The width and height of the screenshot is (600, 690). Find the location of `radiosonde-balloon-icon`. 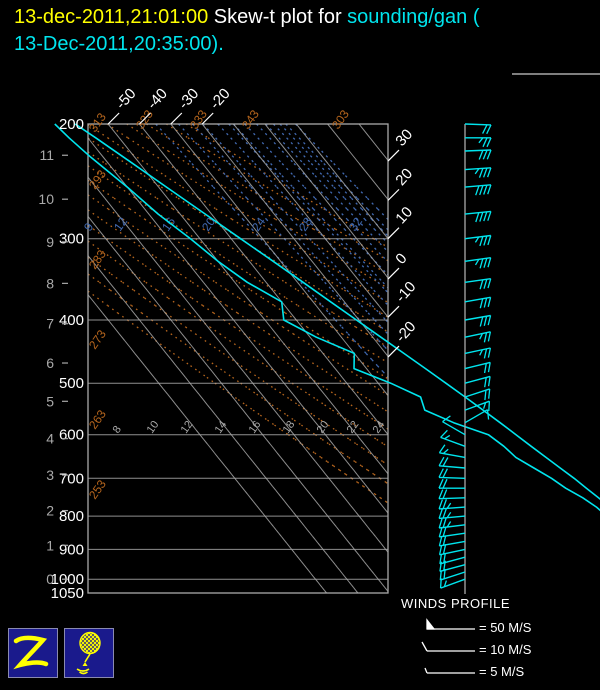

radiosonde-balloon-icon is located at coordinates (89, 653).